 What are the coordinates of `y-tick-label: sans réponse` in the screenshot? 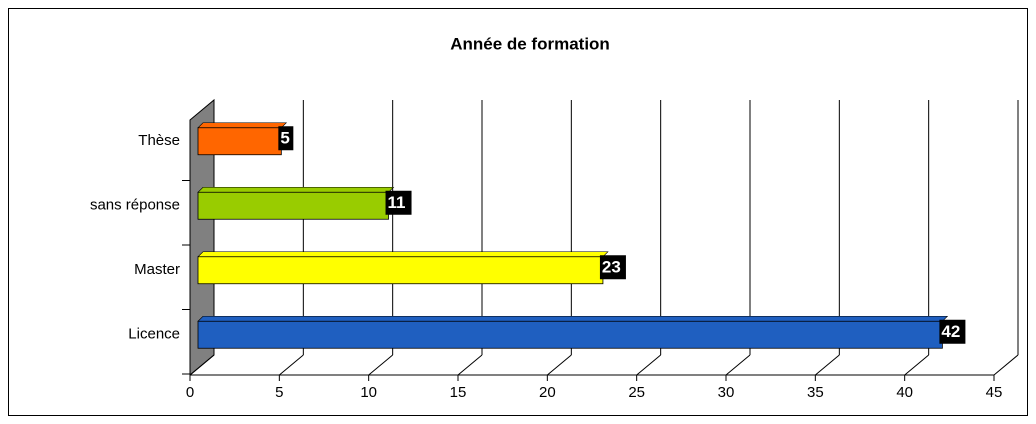 It's located at (135, 205).